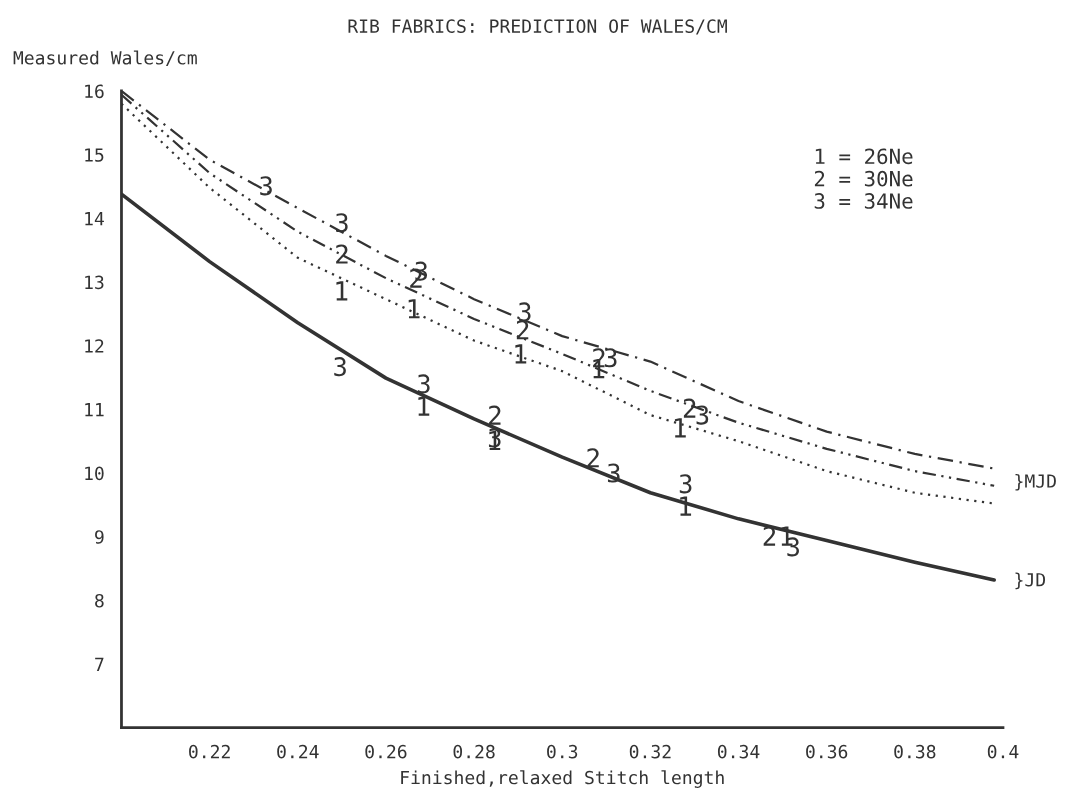 This screenshot has width=1075, height=791. Describe the element at coordinates (94, 473) in the screenshot. I see `y-tick-label: 10` at that location.